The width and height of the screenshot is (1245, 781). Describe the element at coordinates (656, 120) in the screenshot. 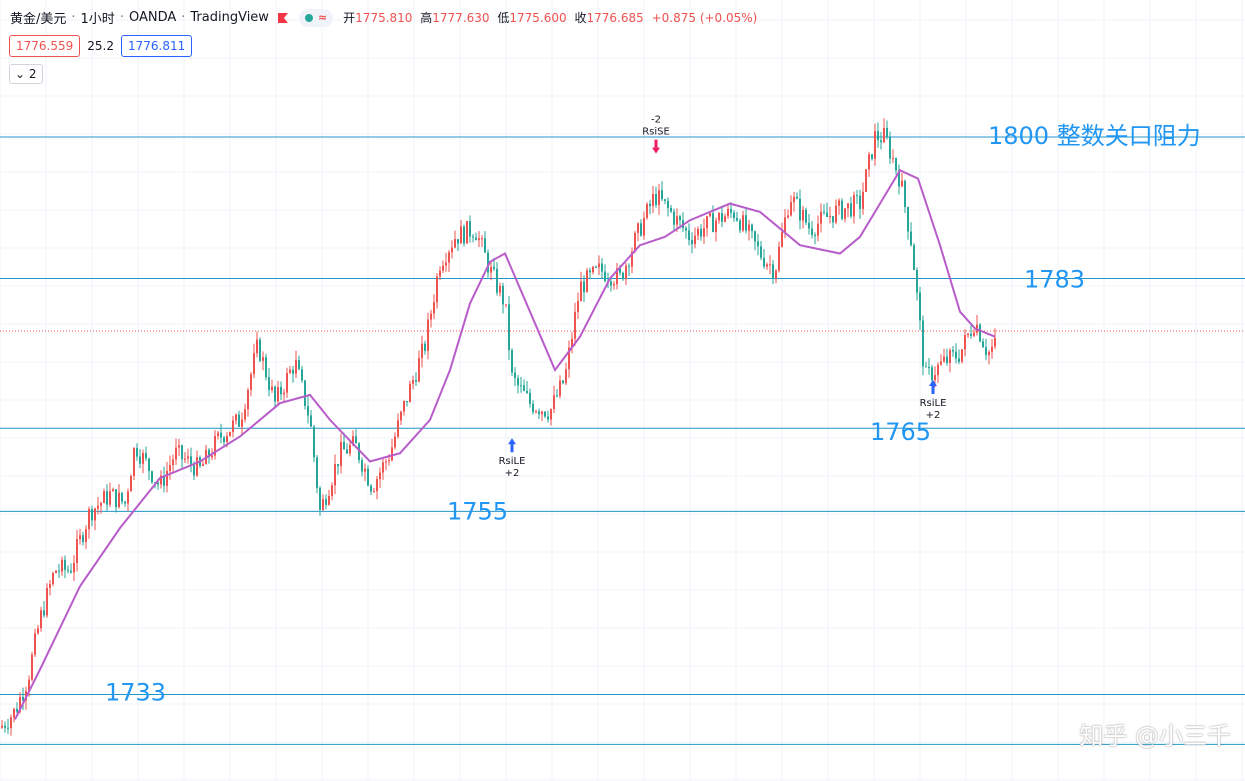

I see `signal-qty: -2` at that location.